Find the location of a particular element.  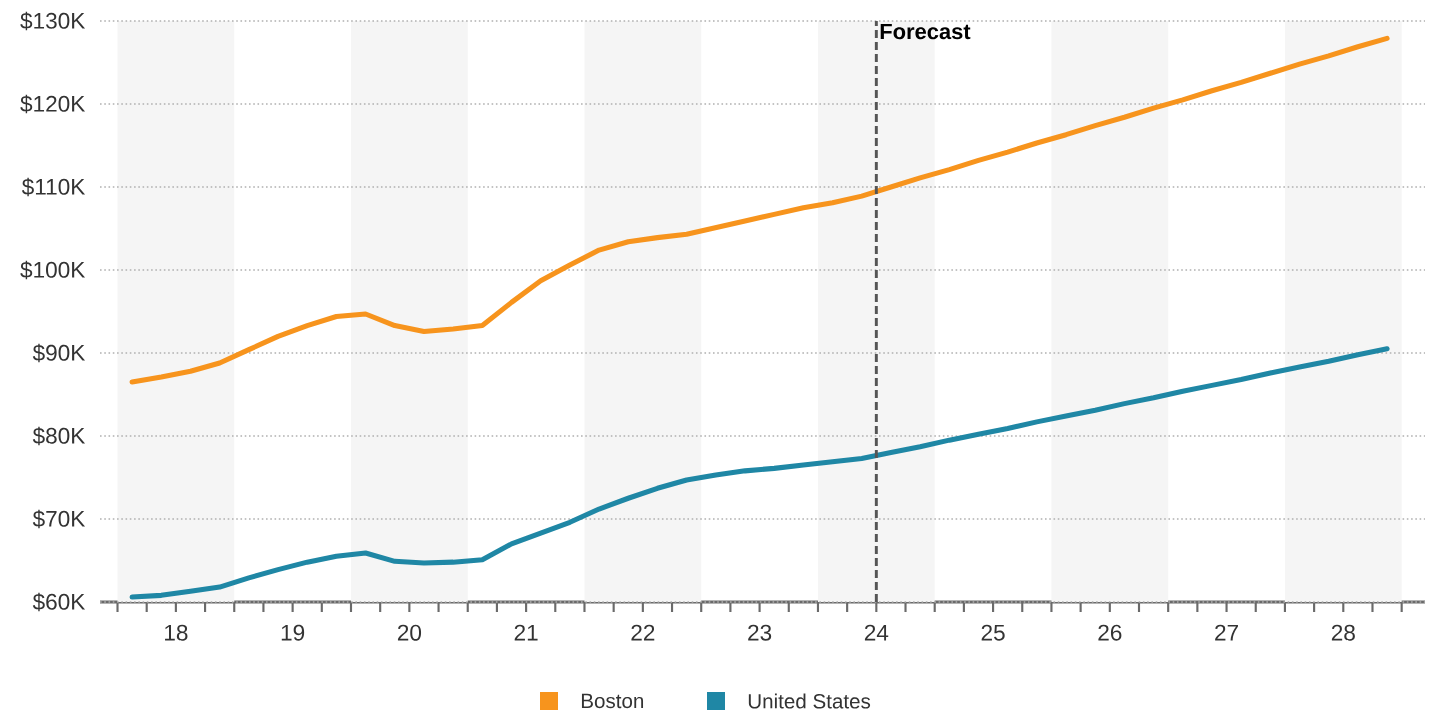

y-tick-label: $70K is located at coordinates (59, 519).